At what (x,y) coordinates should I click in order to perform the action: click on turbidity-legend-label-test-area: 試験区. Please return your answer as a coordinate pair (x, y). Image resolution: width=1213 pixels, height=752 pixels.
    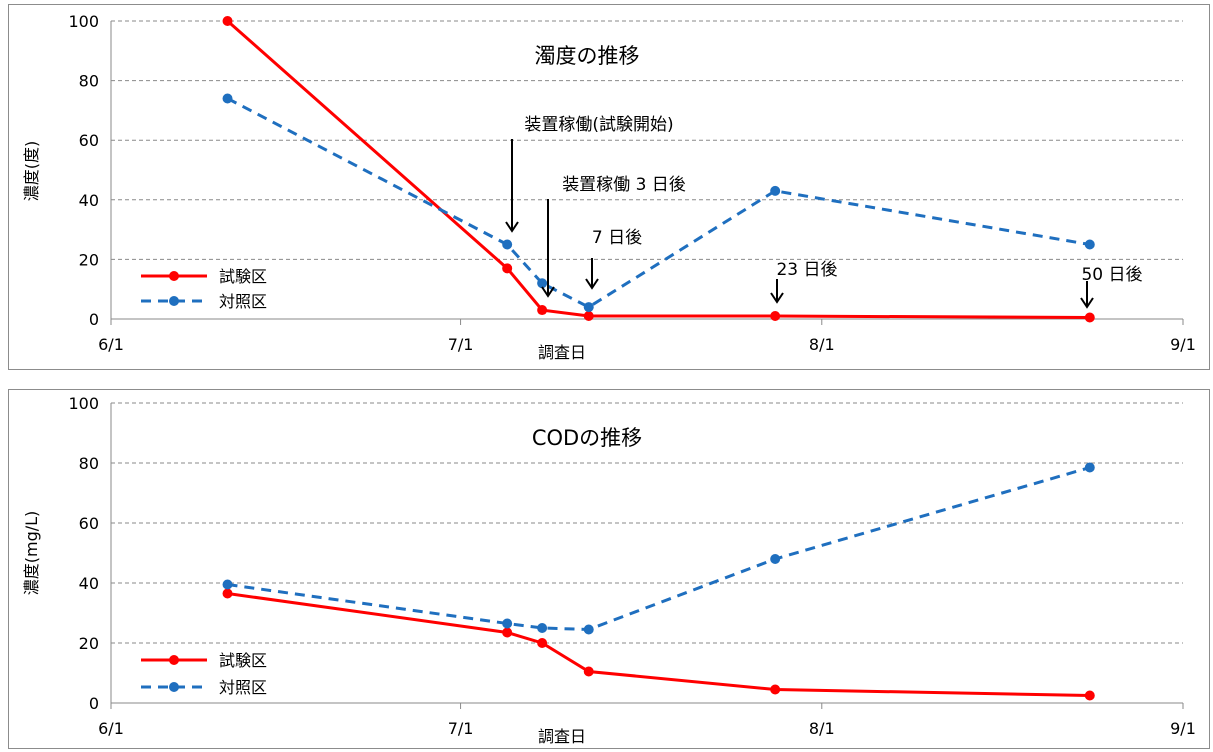
    Looking at the image, I should click on (243, 276).